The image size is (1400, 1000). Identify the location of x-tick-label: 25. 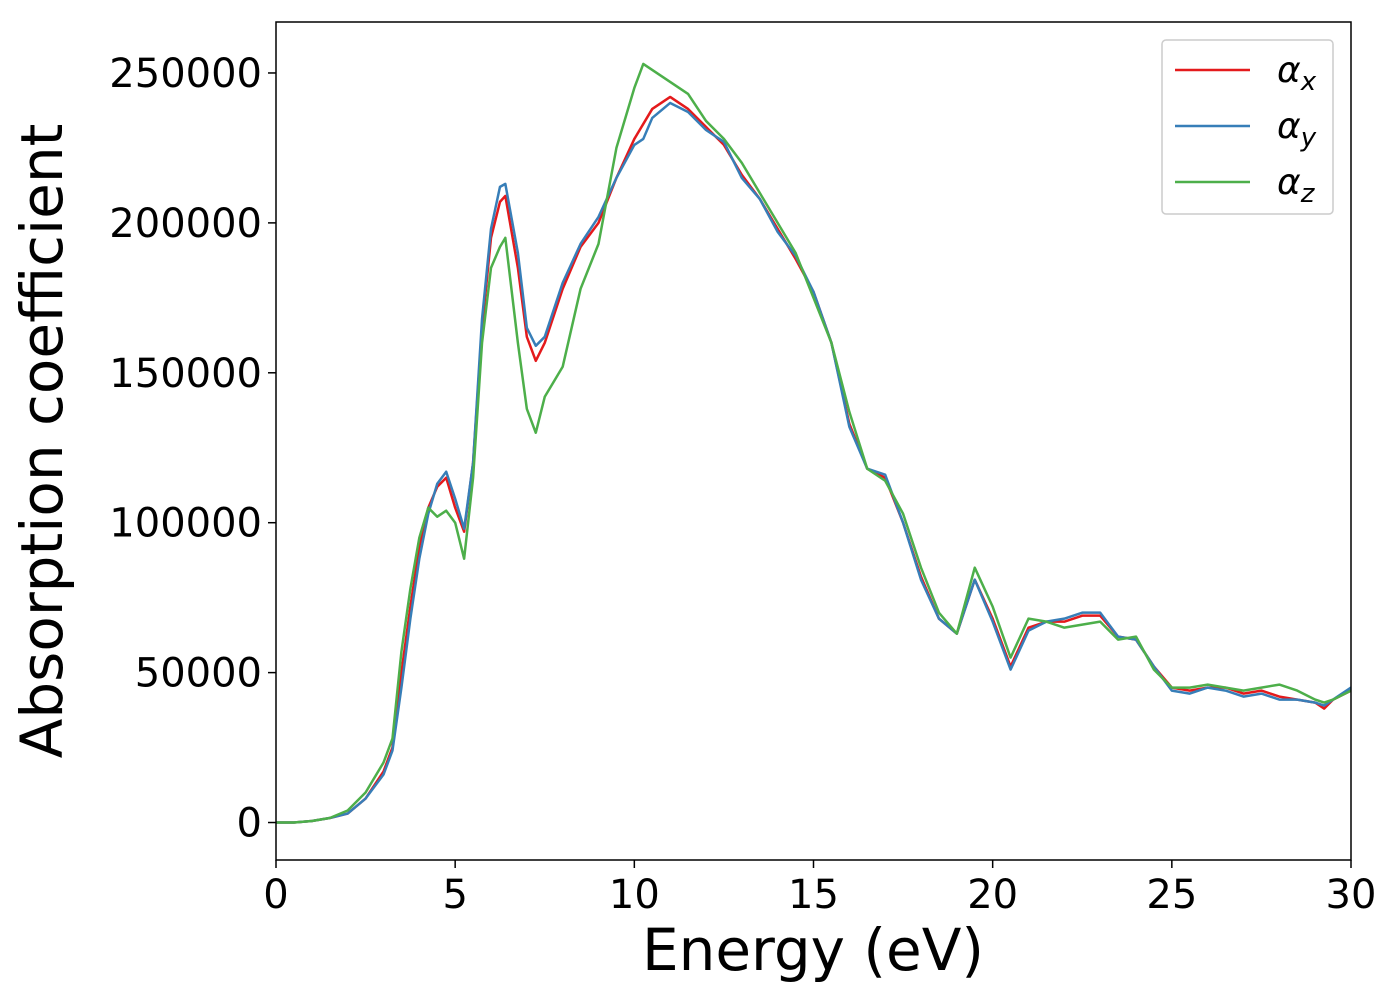
(1171, 895).